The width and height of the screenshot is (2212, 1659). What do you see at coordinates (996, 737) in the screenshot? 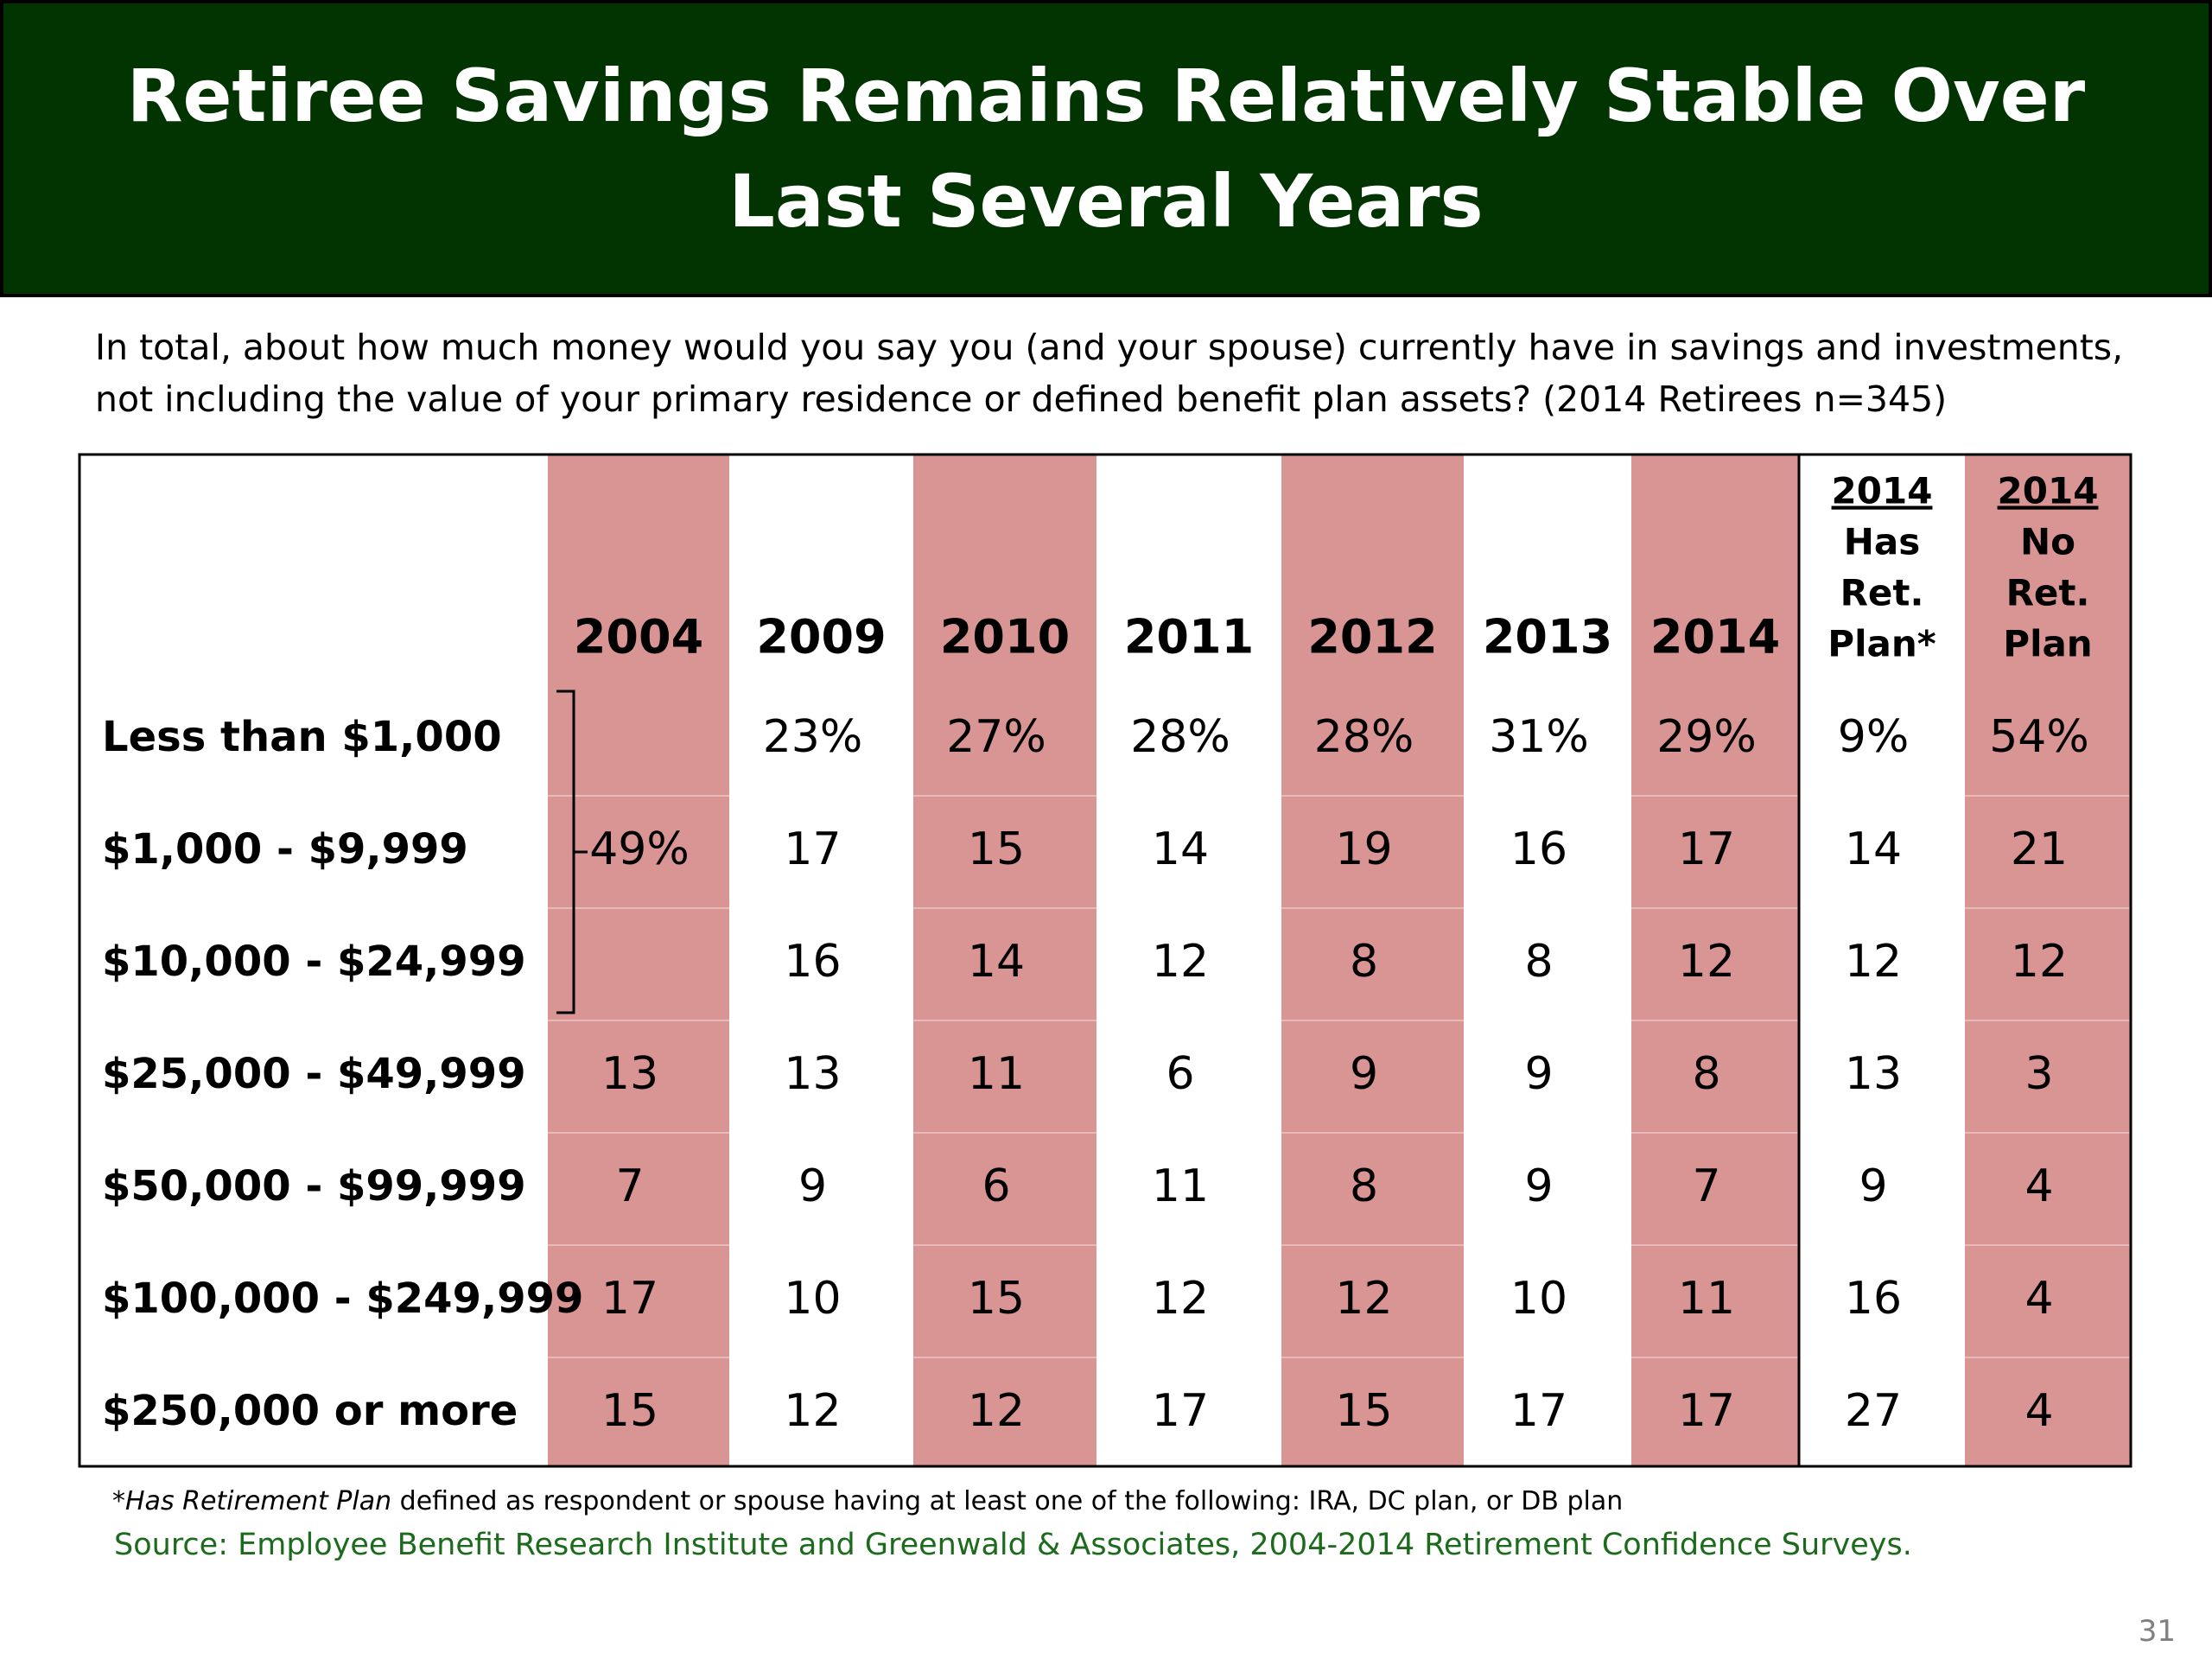
I see `cell-value: 27%` at bounding box center [996, 737].